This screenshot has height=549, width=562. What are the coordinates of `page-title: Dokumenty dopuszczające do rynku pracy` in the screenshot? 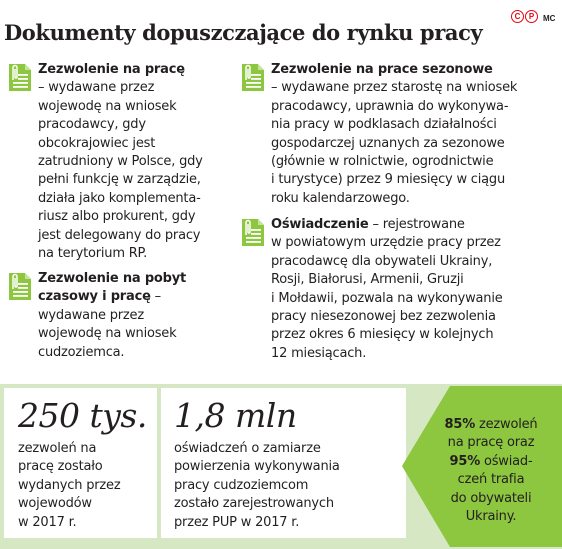 It's located at (243, 32).